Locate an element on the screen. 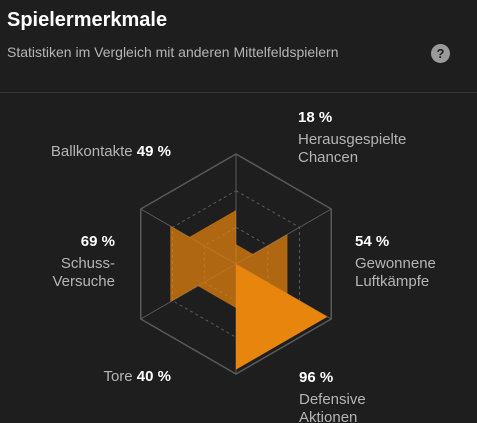  value-label: 18 % is located at coordinates (315, 117).